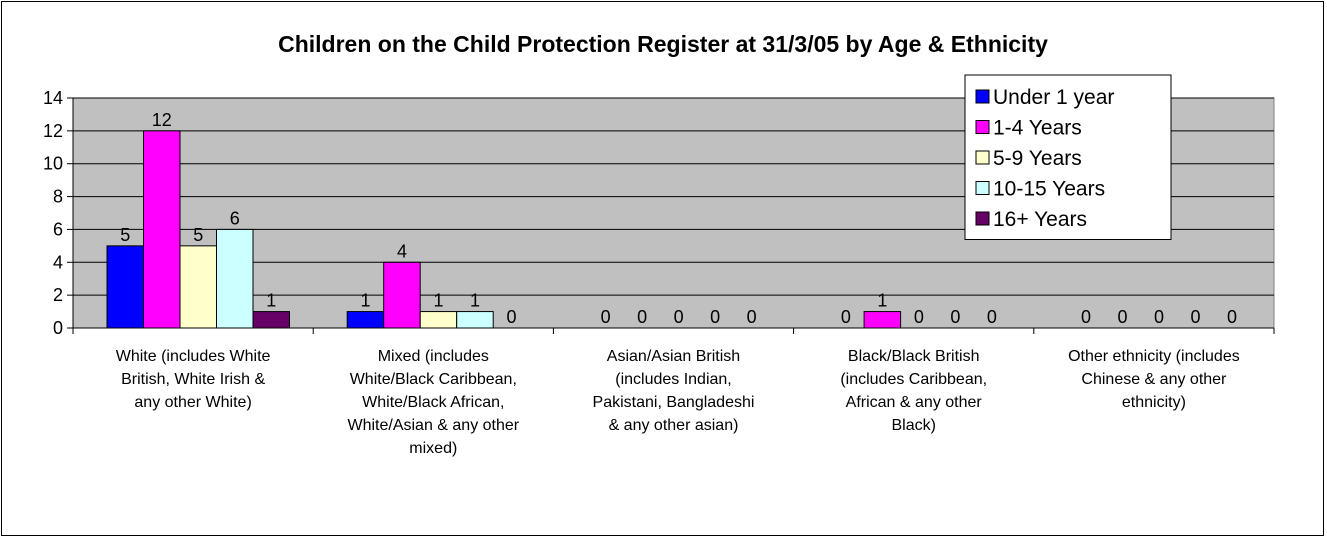  Describe the element at coordinates (1154, 356) in the screenshot. I see `x-category-label-line: Other ethnicity (includes` at that location.